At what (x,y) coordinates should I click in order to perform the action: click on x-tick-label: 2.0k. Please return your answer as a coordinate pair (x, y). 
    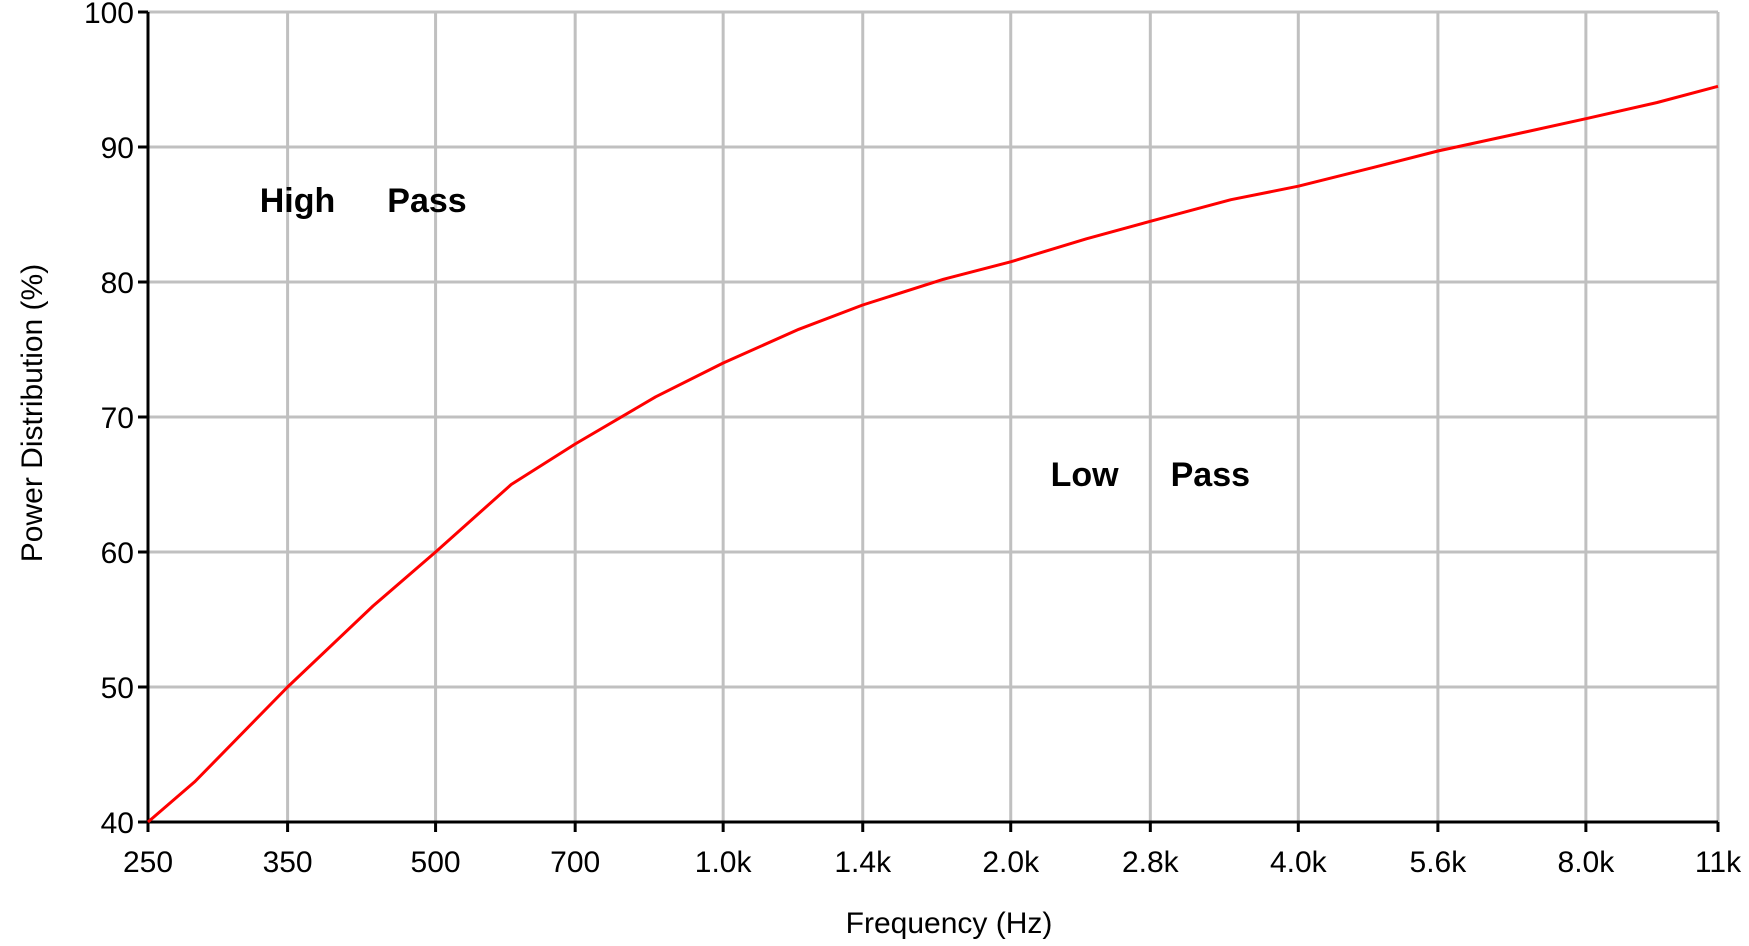
    Looking at the image, I should click on (1011, 862).